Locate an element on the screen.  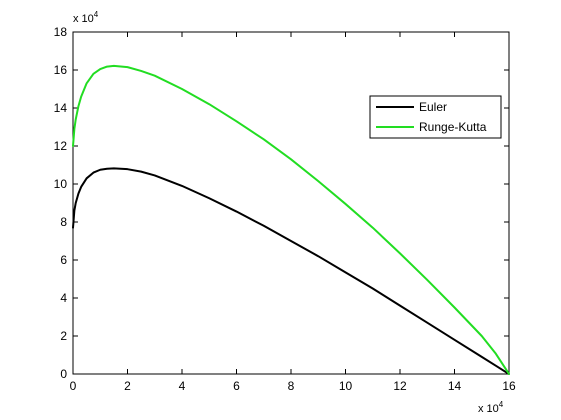
y-tick-label: 16 is located at coordinates (61, 70).